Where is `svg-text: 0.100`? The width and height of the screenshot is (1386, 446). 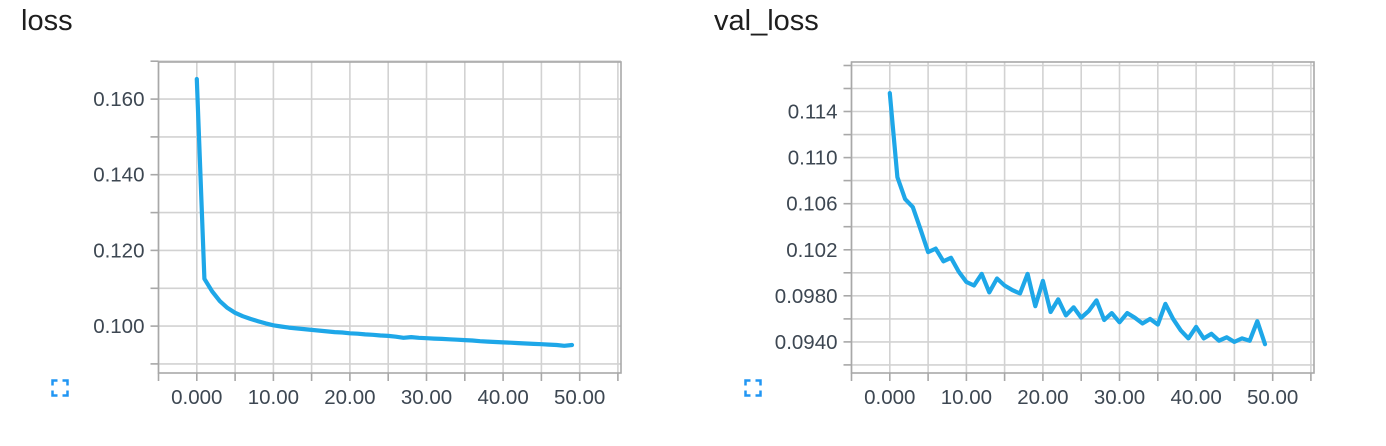
svg-text: 0.100 is located at coordinates (118, 326).